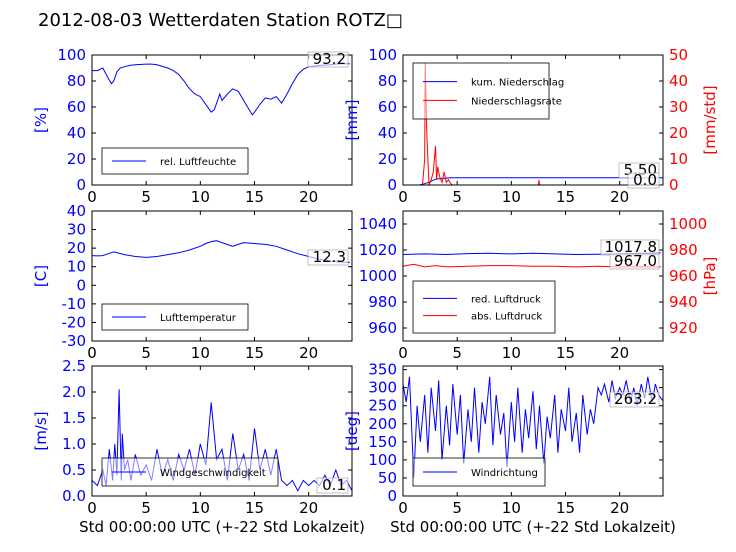 The height and width of the screenshot is (552, 736). Describe the element at coordinates (382, 302) in the screenshot. I see `y-tick-label: 980` at that location.